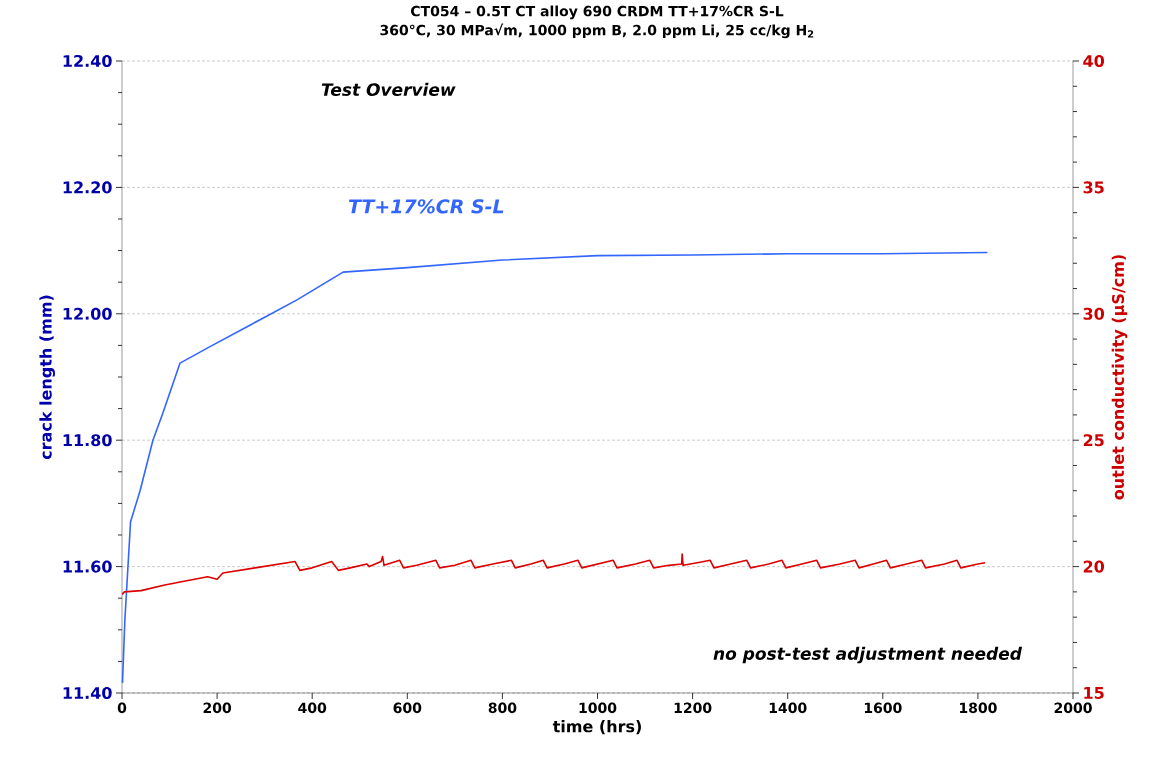 The image size is (1167, 772). I want to click on y2-tick-label: 20, so click(1094, 566).